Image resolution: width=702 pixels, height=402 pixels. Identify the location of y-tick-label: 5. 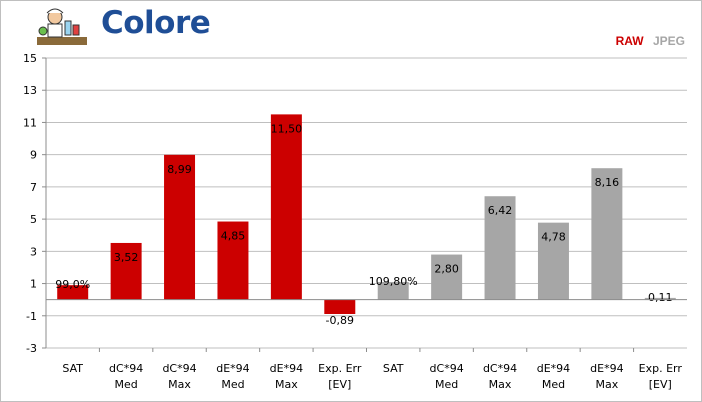
(33, 219).